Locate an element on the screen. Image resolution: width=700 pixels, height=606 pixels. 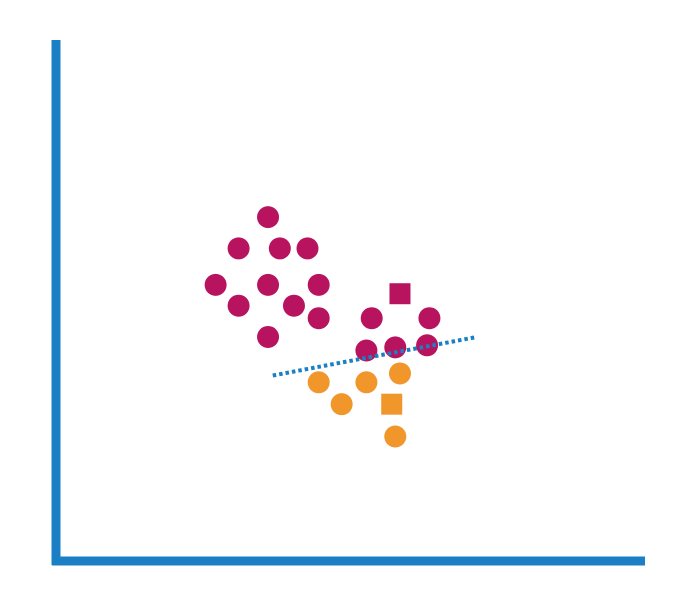
decision-boundary-line is located at coordinates (373, 356).